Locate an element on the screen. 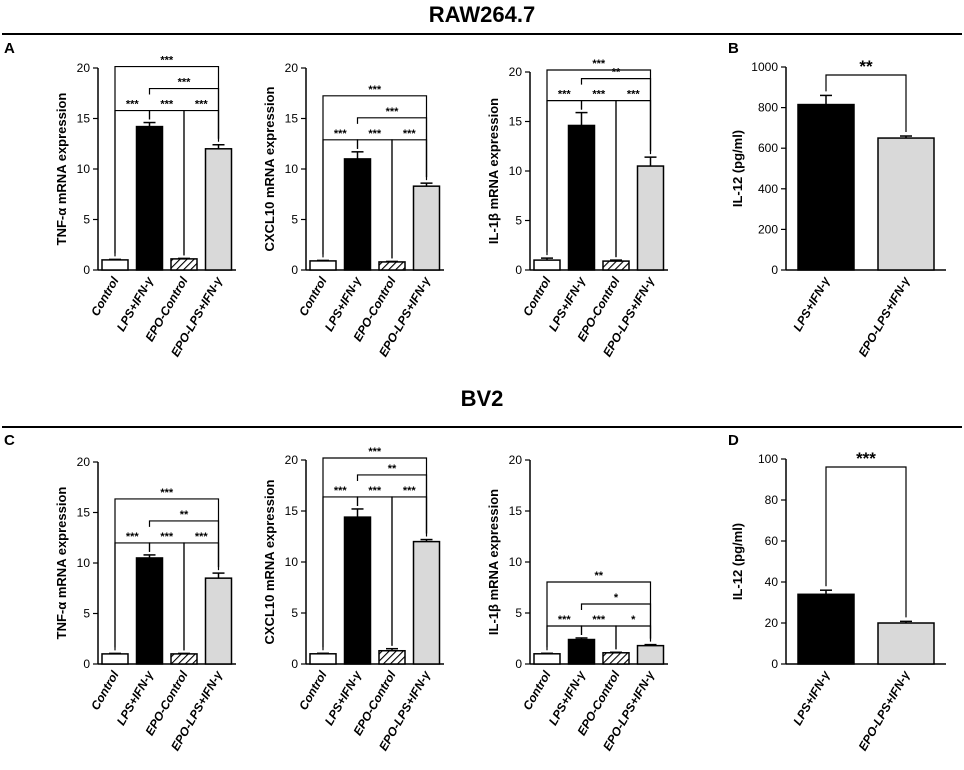  y-tick-label: 1000 is located at coordinates (764, 67).